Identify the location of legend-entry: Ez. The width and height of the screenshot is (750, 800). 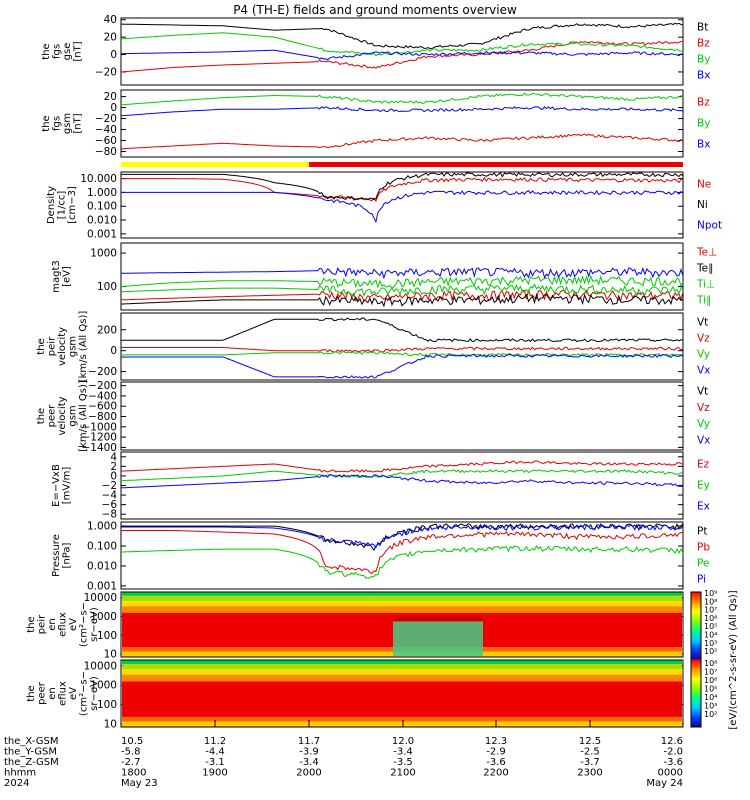
(703, 465).